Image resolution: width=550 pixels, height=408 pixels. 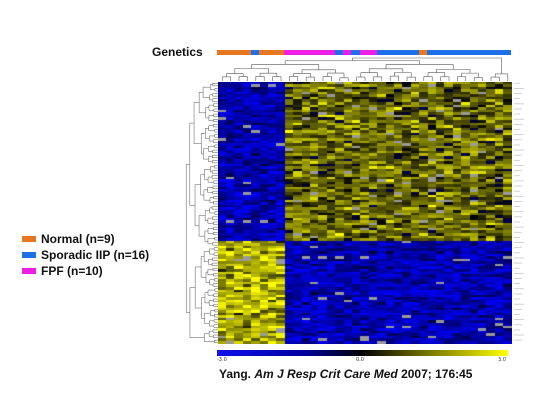 I want to click on column-dendrogram, so click(x=365, y=69).